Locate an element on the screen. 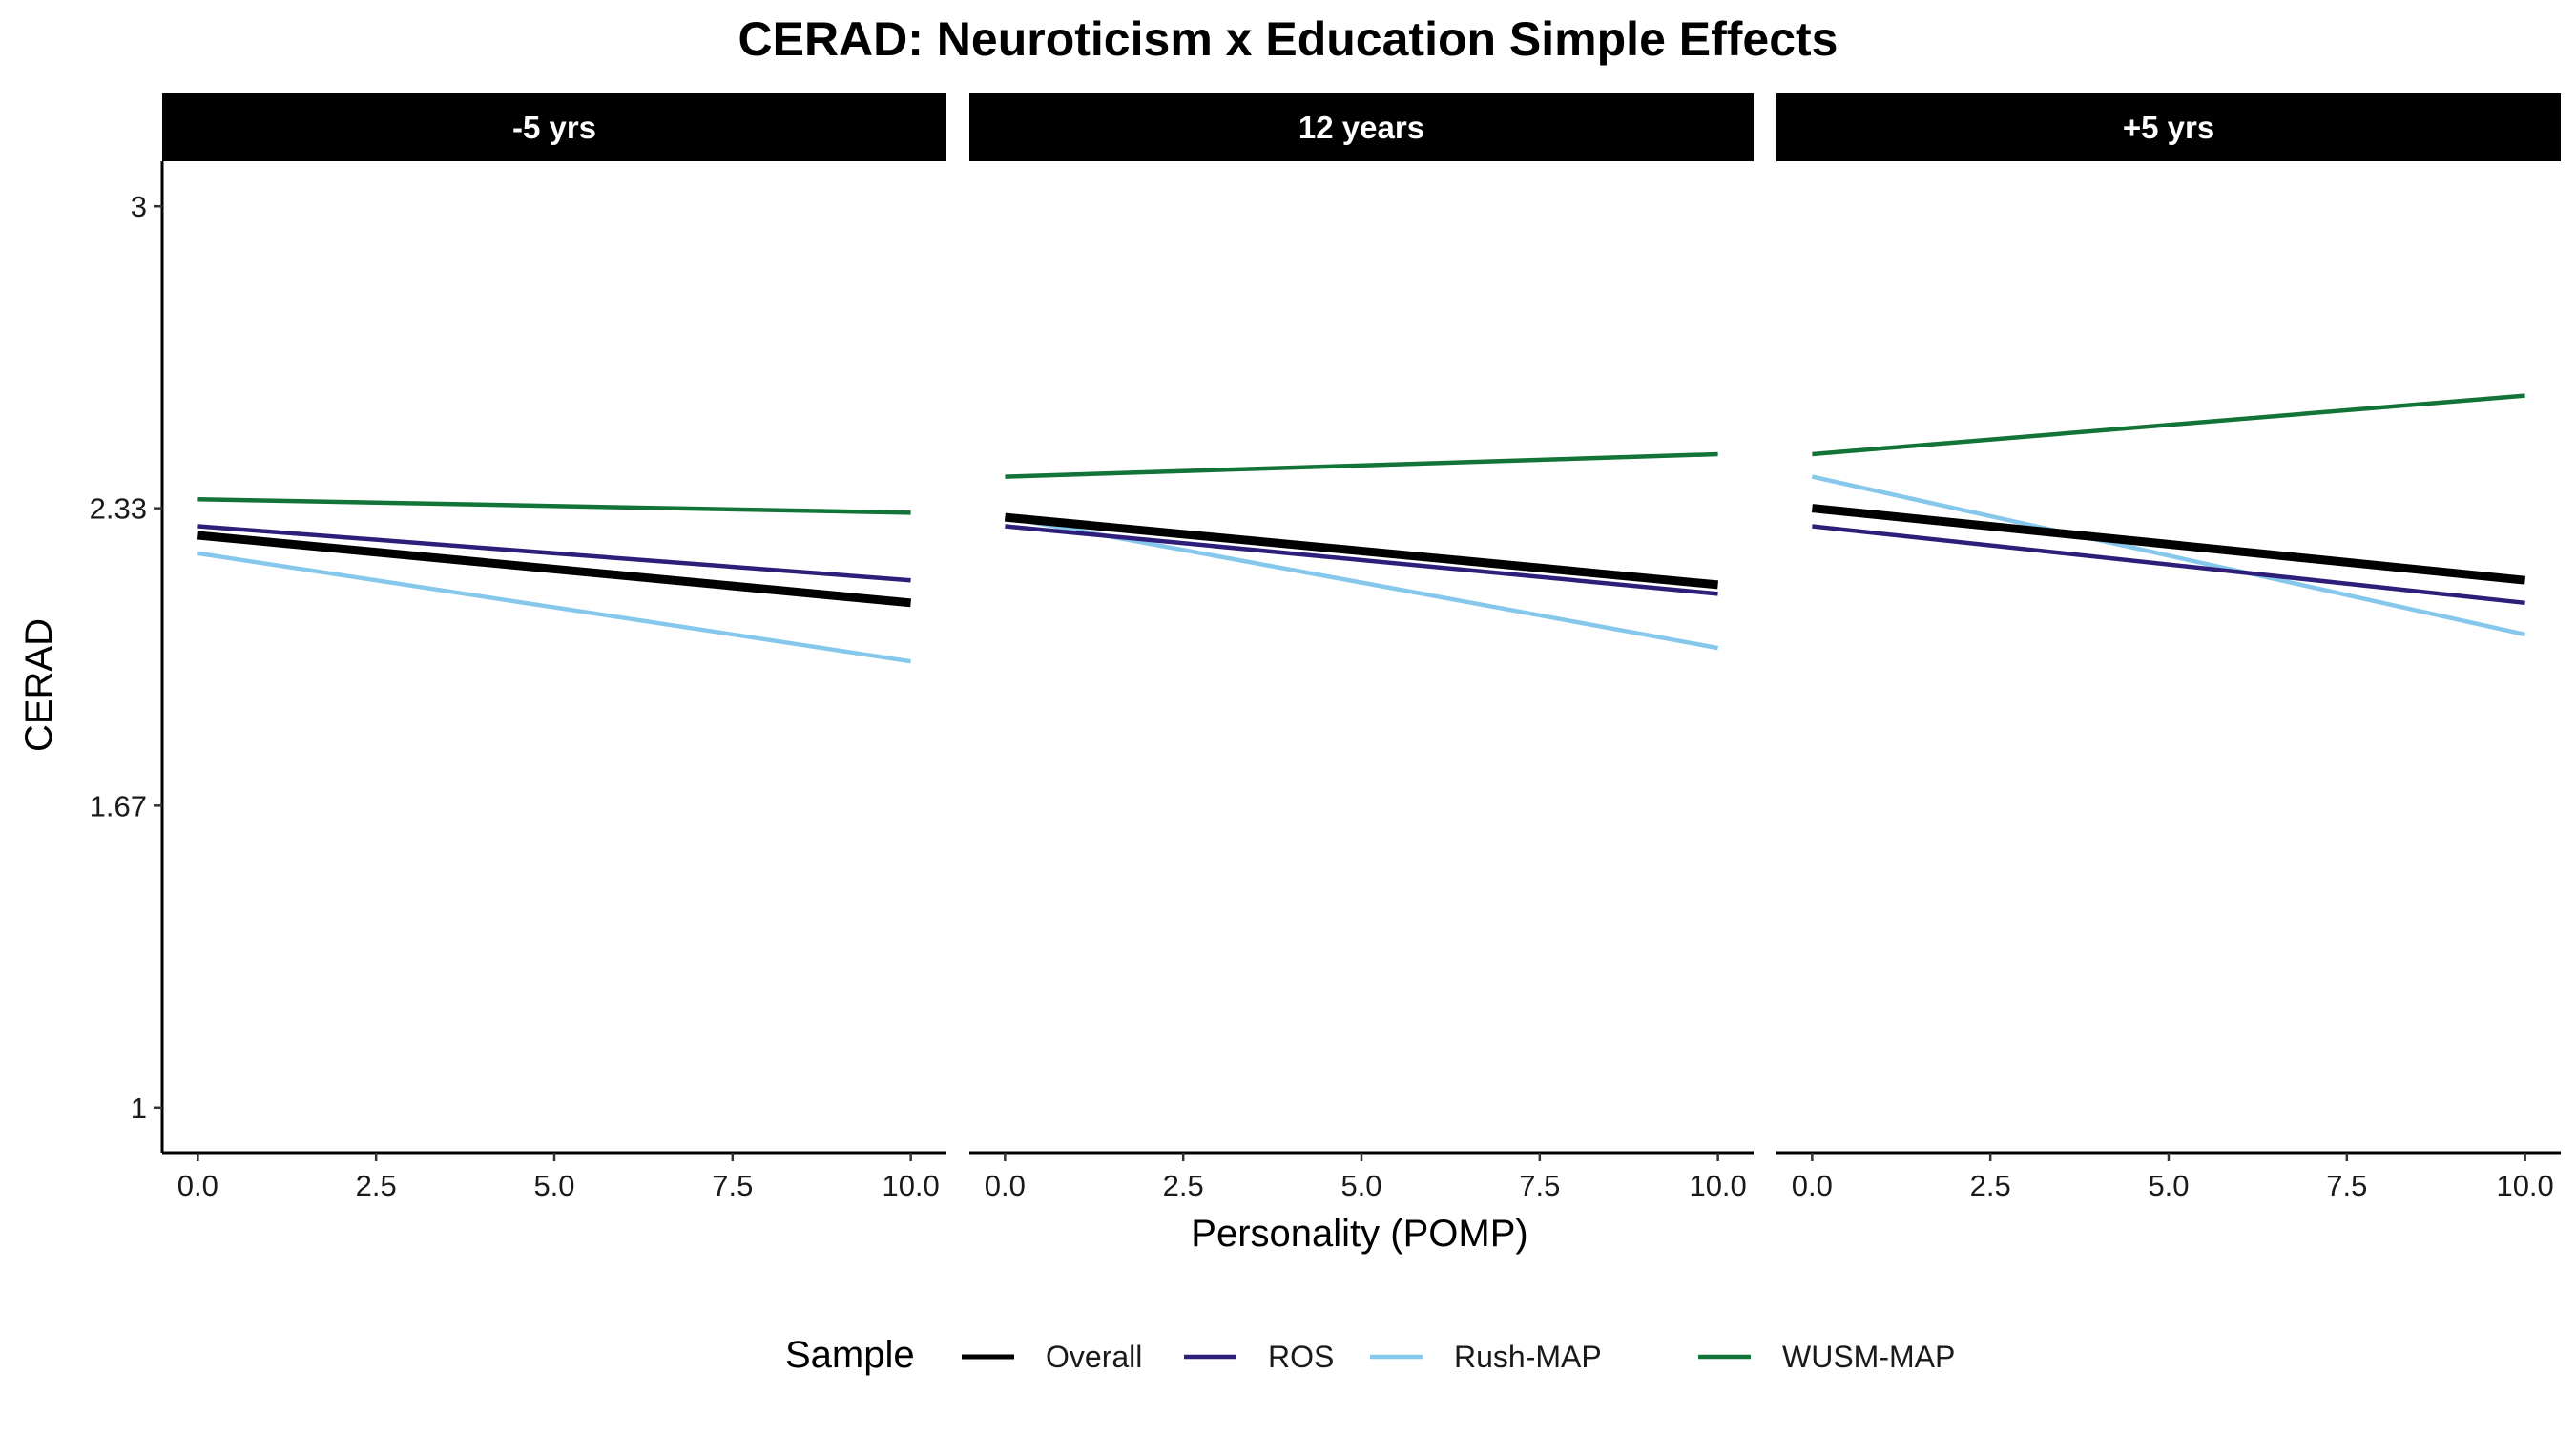 The height and width of the screenshot is (1436, 2576). y-tick-label: 1 is located at coordinates (139, 1108).